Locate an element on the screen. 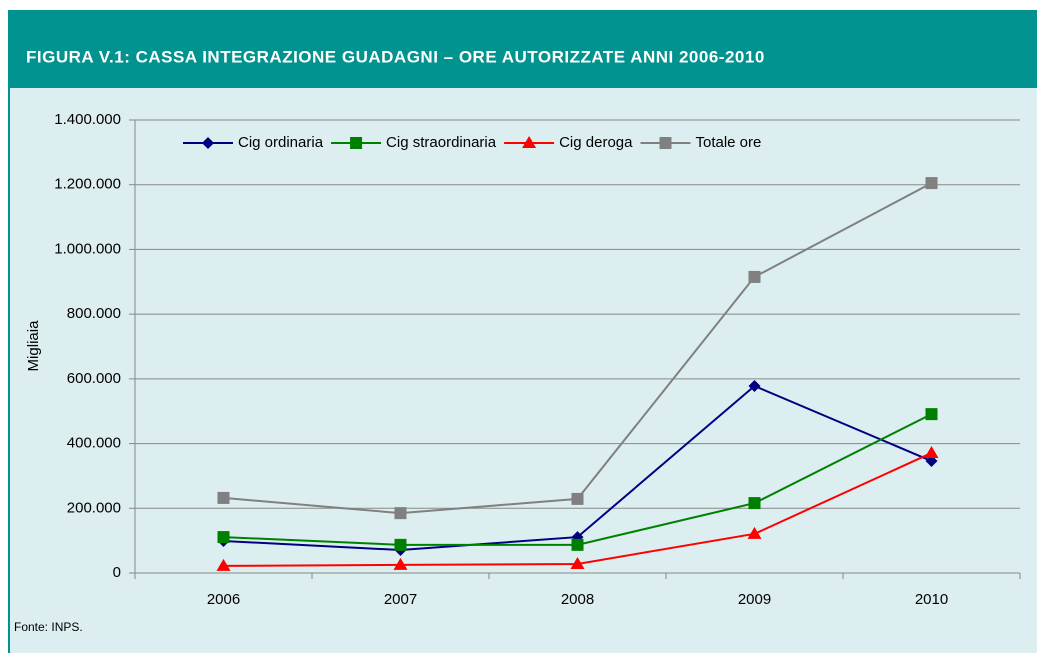 Image resolution: width=1037 pixels, height=653 pixels. header-band is located at coordinates (522, 49).